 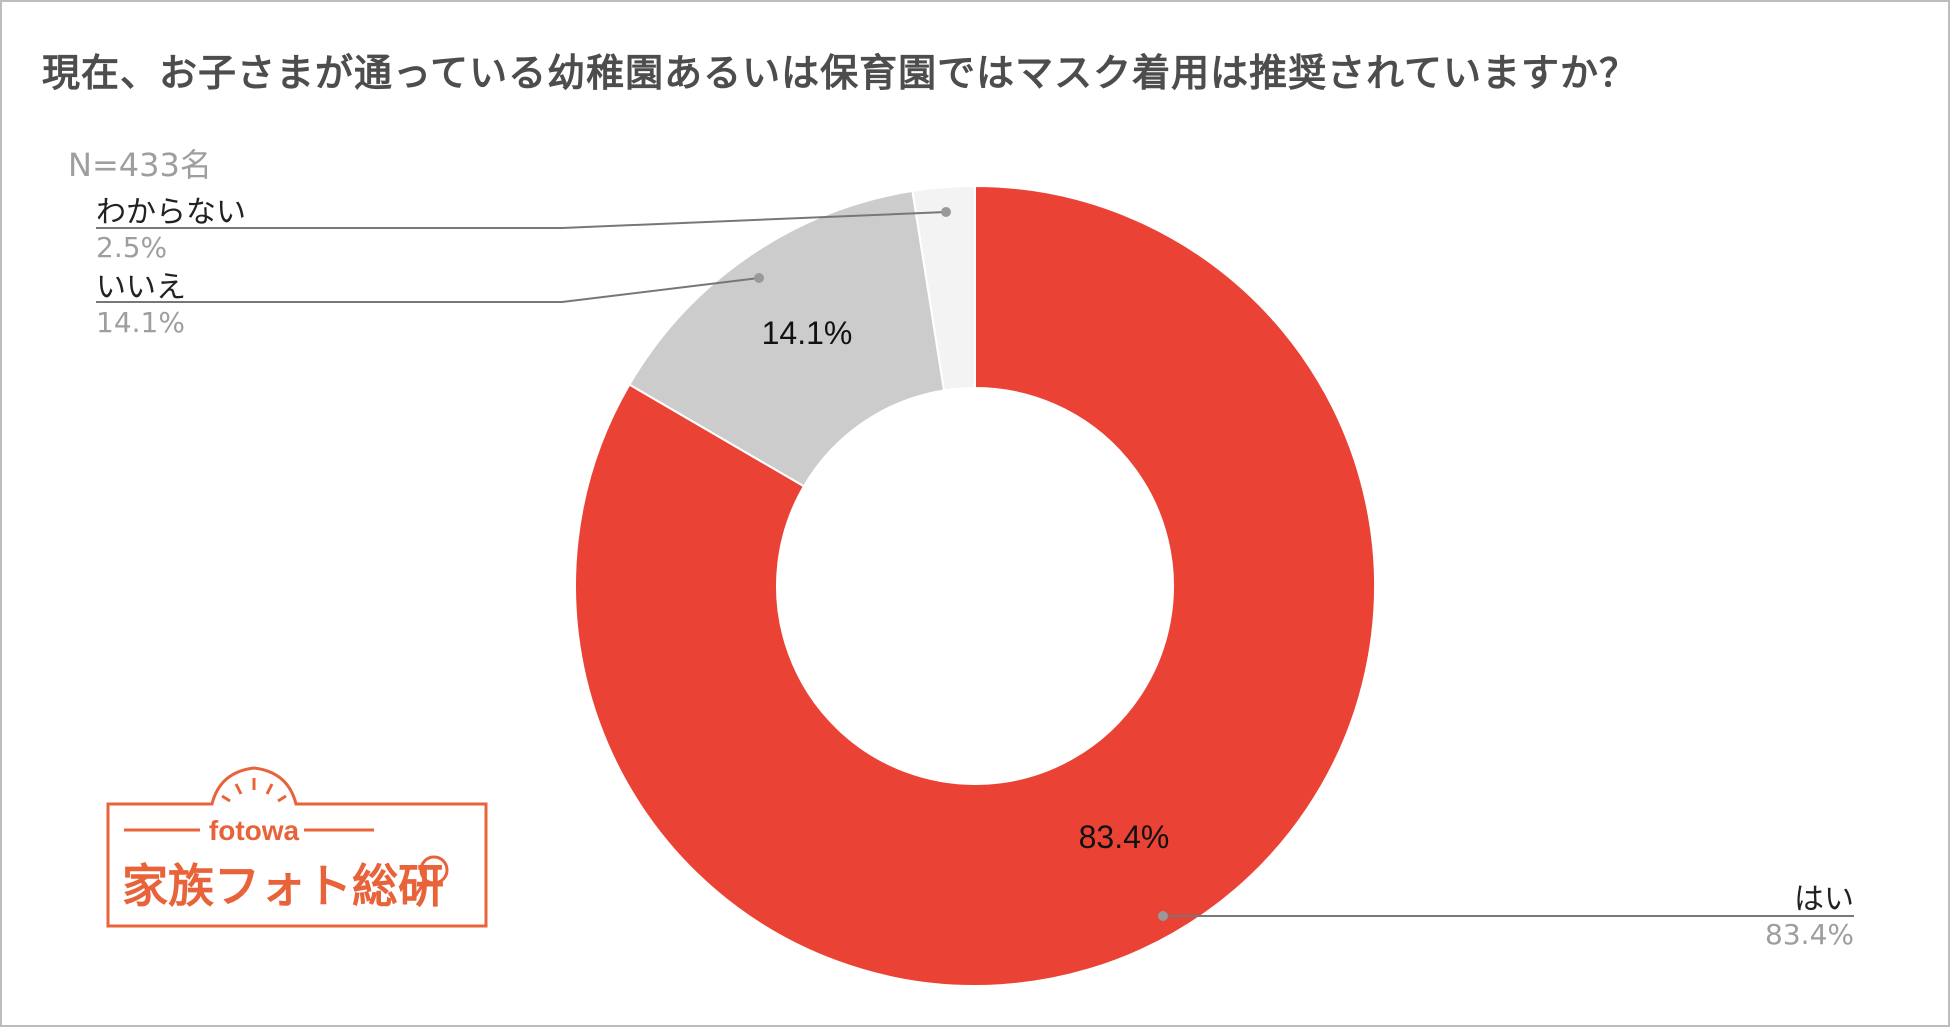 I want to click on leader-dot-hai, so click(x=1163, y=916).